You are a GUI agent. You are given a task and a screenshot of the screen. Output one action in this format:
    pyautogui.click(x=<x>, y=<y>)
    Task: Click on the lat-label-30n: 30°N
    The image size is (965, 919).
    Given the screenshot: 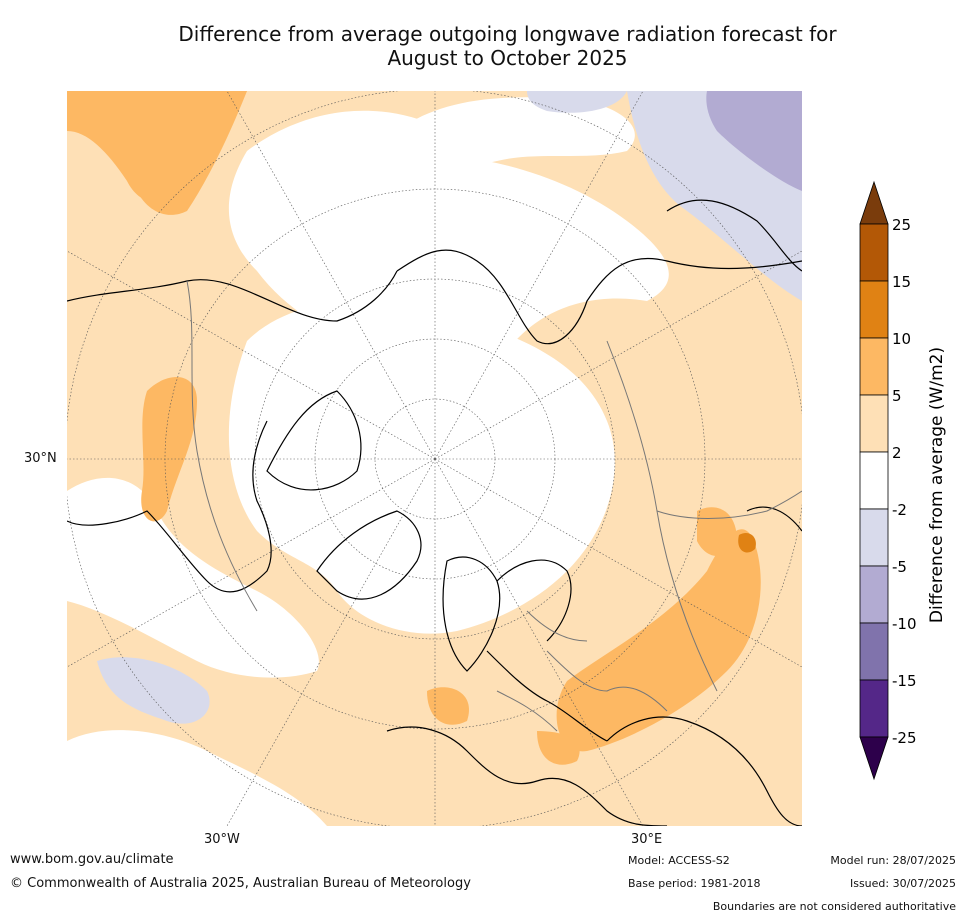 What is the action you would take?
    pyautogui.click(x=40, y=458)
    